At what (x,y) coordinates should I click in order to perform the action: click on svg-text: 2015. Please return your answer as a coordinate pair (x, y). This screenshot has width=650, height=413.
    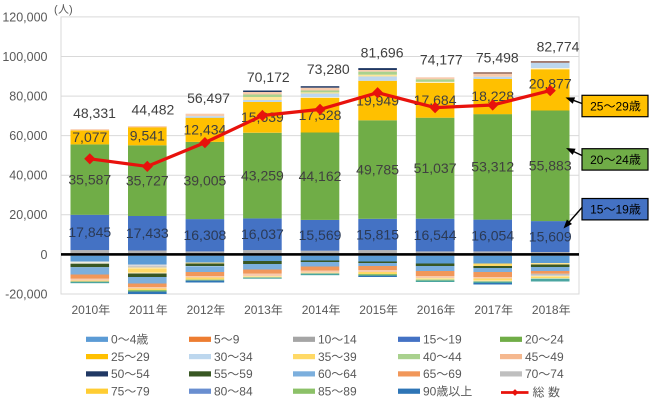
    Looking at the image, I should click on (372, 310).